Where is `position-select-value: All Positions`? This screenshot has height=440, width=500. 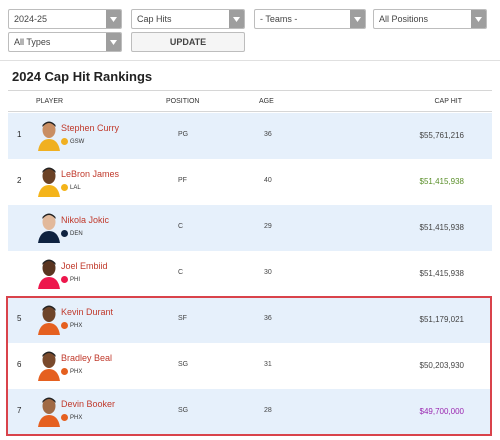
position-select-value: All Positions is located at coordinates (404, 19).